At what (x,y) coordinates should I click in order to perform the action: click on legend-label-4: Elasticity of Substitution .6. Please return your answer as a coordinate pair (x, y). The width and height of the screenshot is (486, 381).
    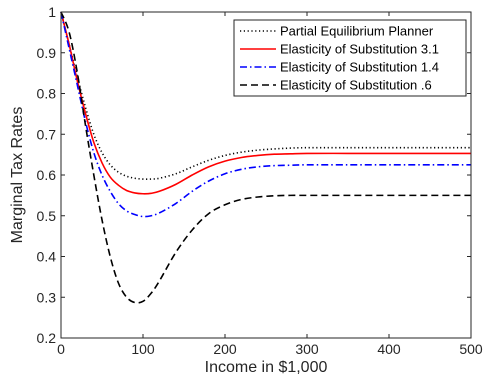
    Looking at the image, I should click on (356, 85).